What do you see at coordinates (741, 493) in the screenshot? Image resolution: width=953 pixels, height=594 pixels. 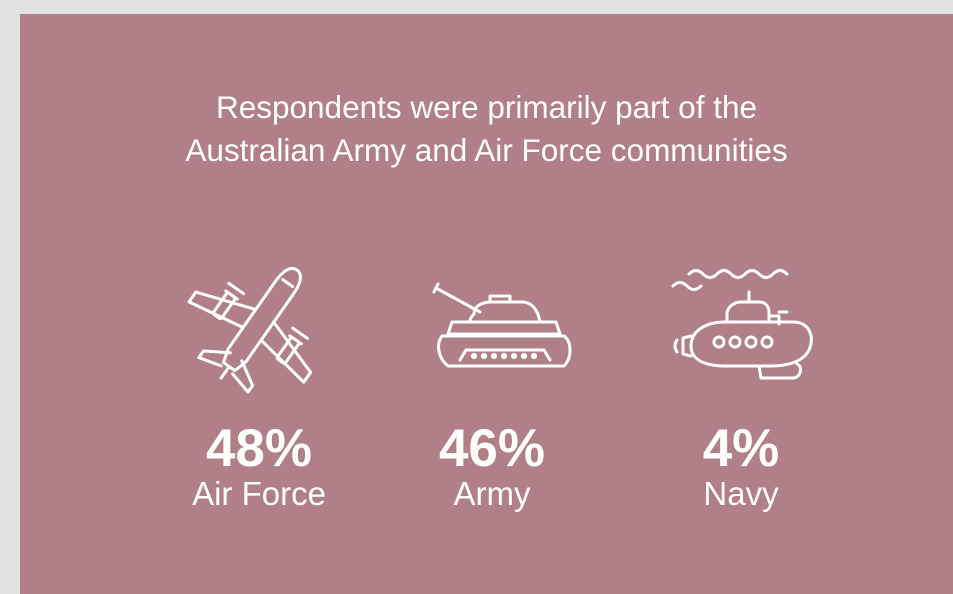 I see `navy-label: Navy` at bounding box center [741, 493].